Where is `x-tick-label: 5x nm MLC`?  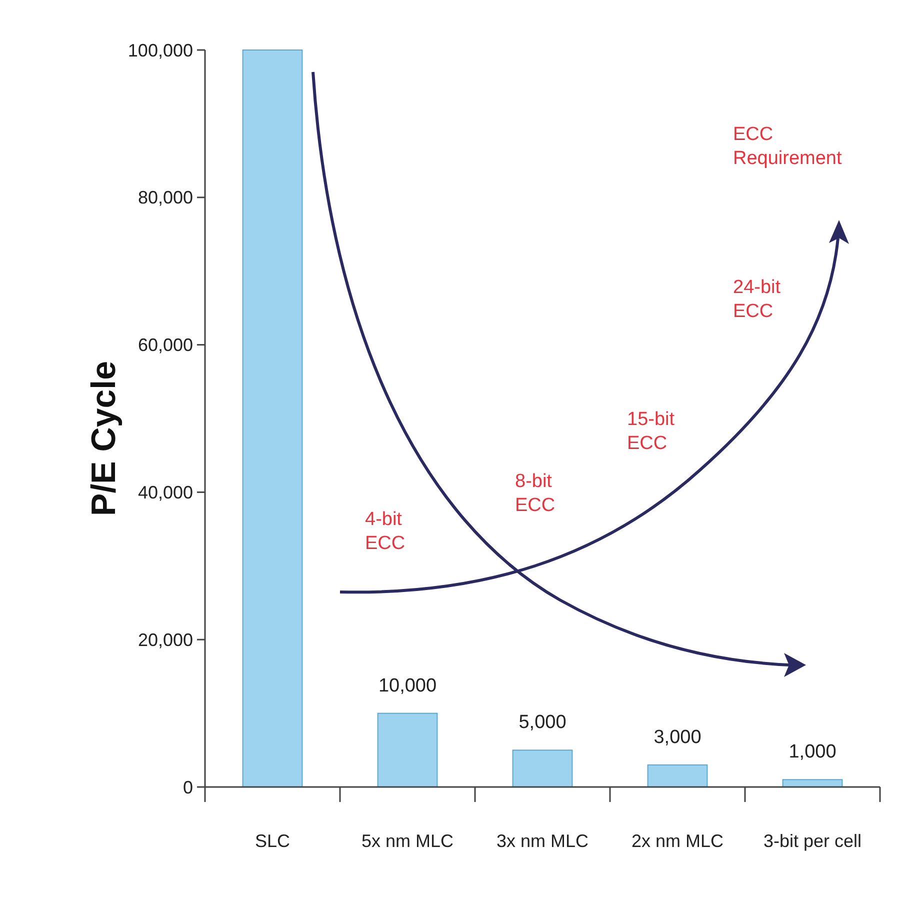 x-tick-label: 5x nm MLC is located at coordinates (407, 841).